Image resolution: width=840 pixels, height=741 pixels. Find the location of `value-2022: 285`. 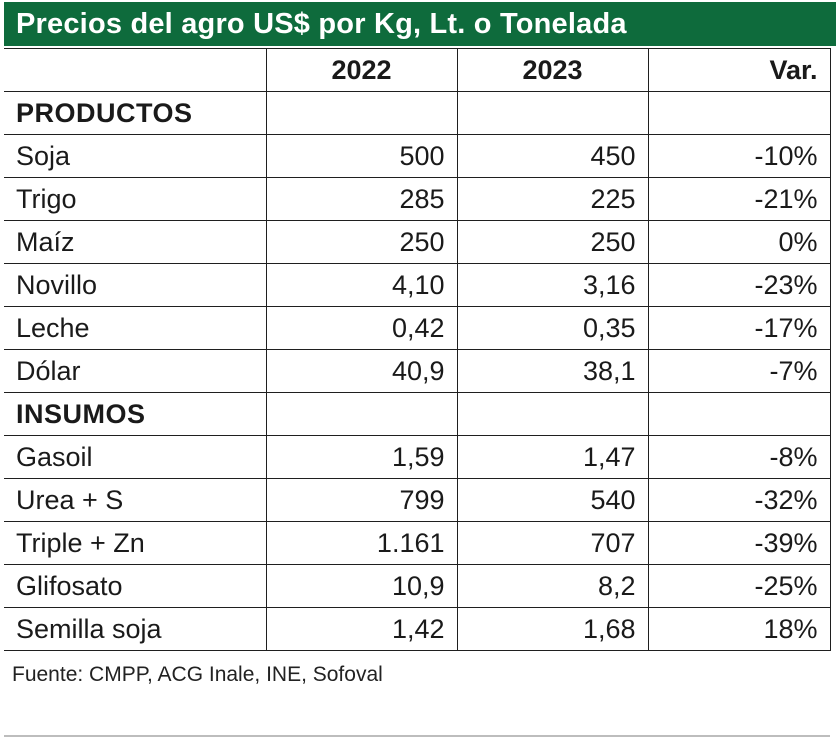

value-2022: 285 is located at coordinates (361, 199).